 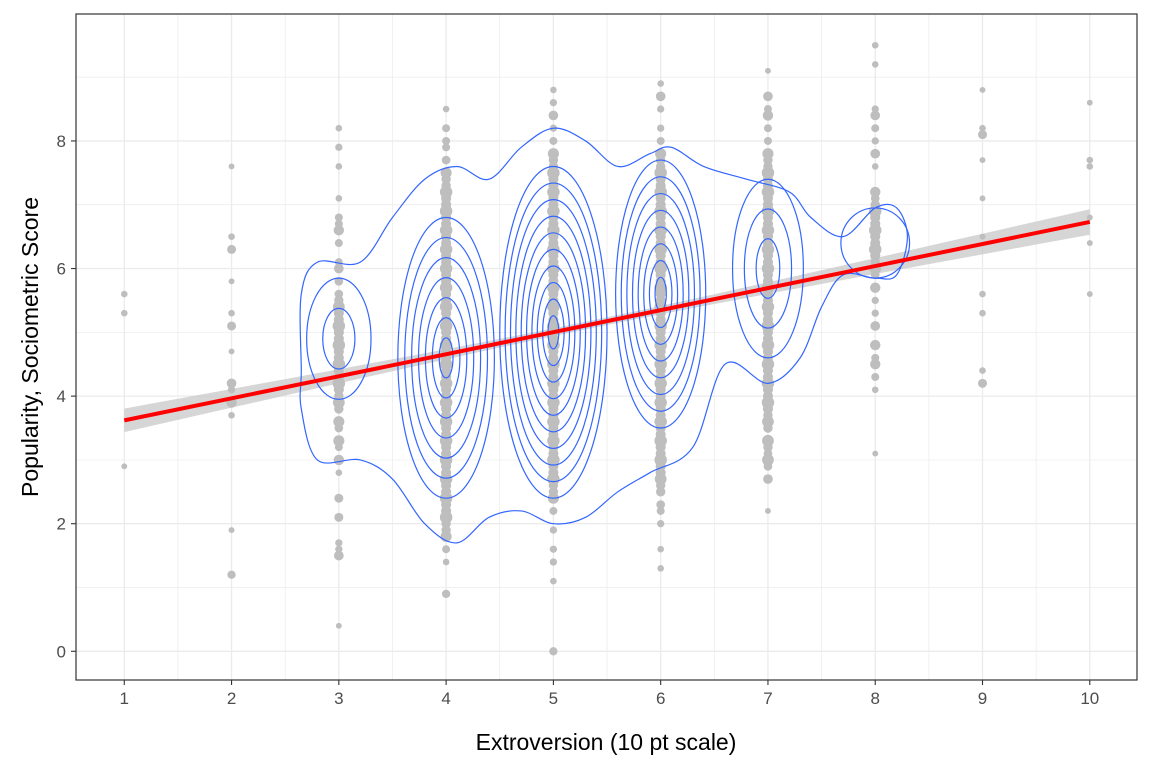 What do you see at coordinates (767, 698) in the screenshot?
I see `x-tick-label: 7` at bounding box center [767, 698].